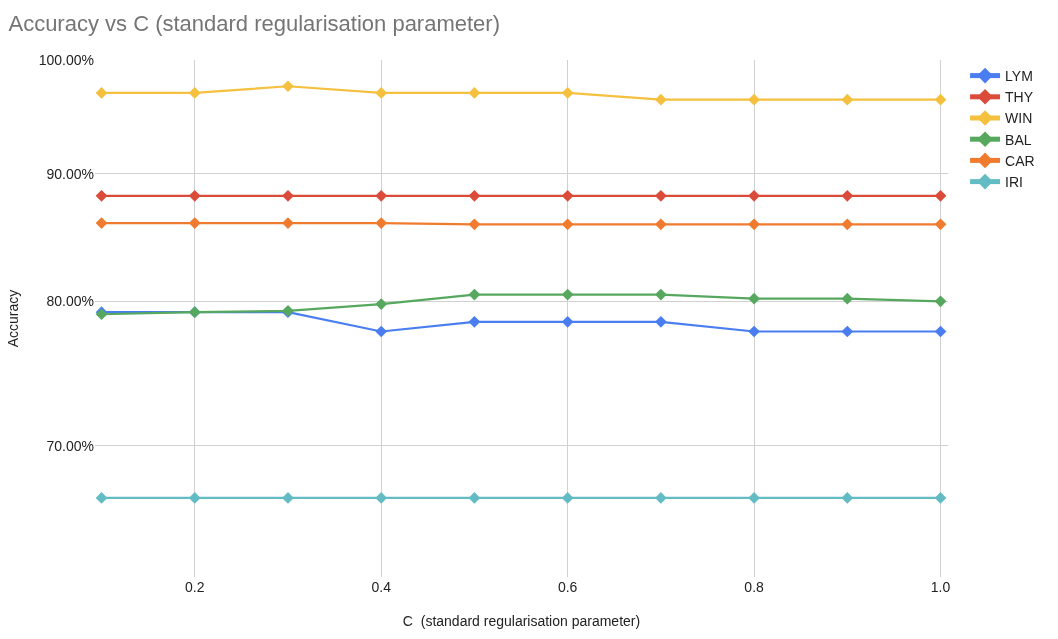 Image resolution: width=1058 pixels, height=639 pixels. I want to click on legend-label: WIN, so click(1019, 118).